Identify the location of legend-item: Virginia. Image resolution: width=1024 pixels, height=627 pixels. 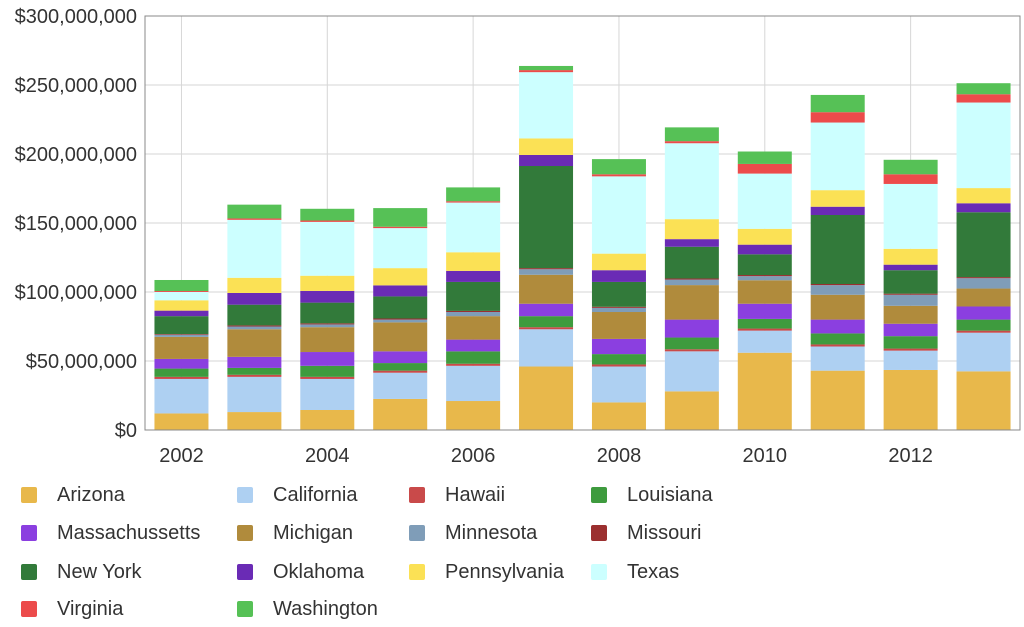
(61, 609).